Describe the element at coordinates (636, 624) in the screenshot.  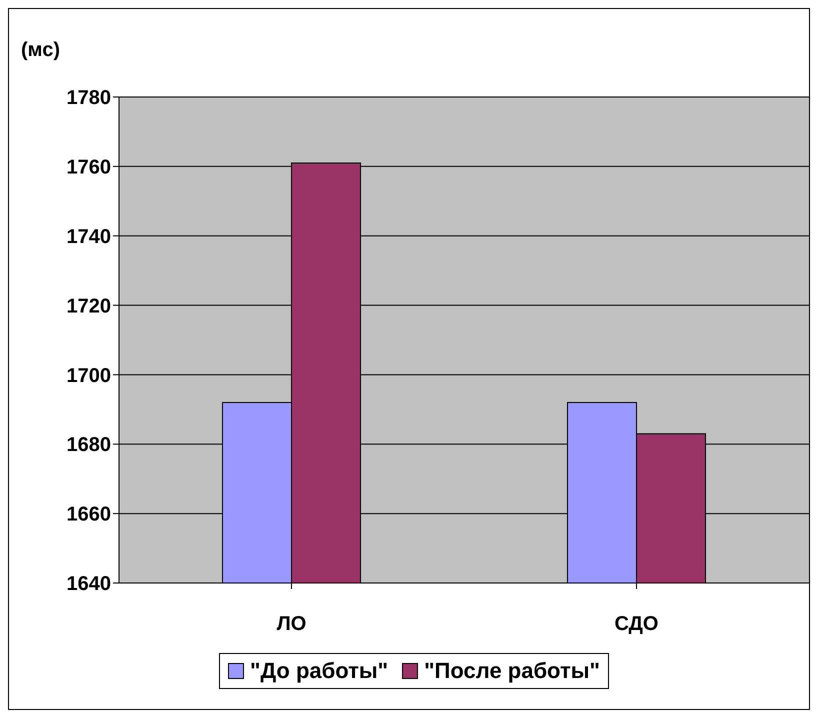
I see `x-tick-label: СДО` at that location.